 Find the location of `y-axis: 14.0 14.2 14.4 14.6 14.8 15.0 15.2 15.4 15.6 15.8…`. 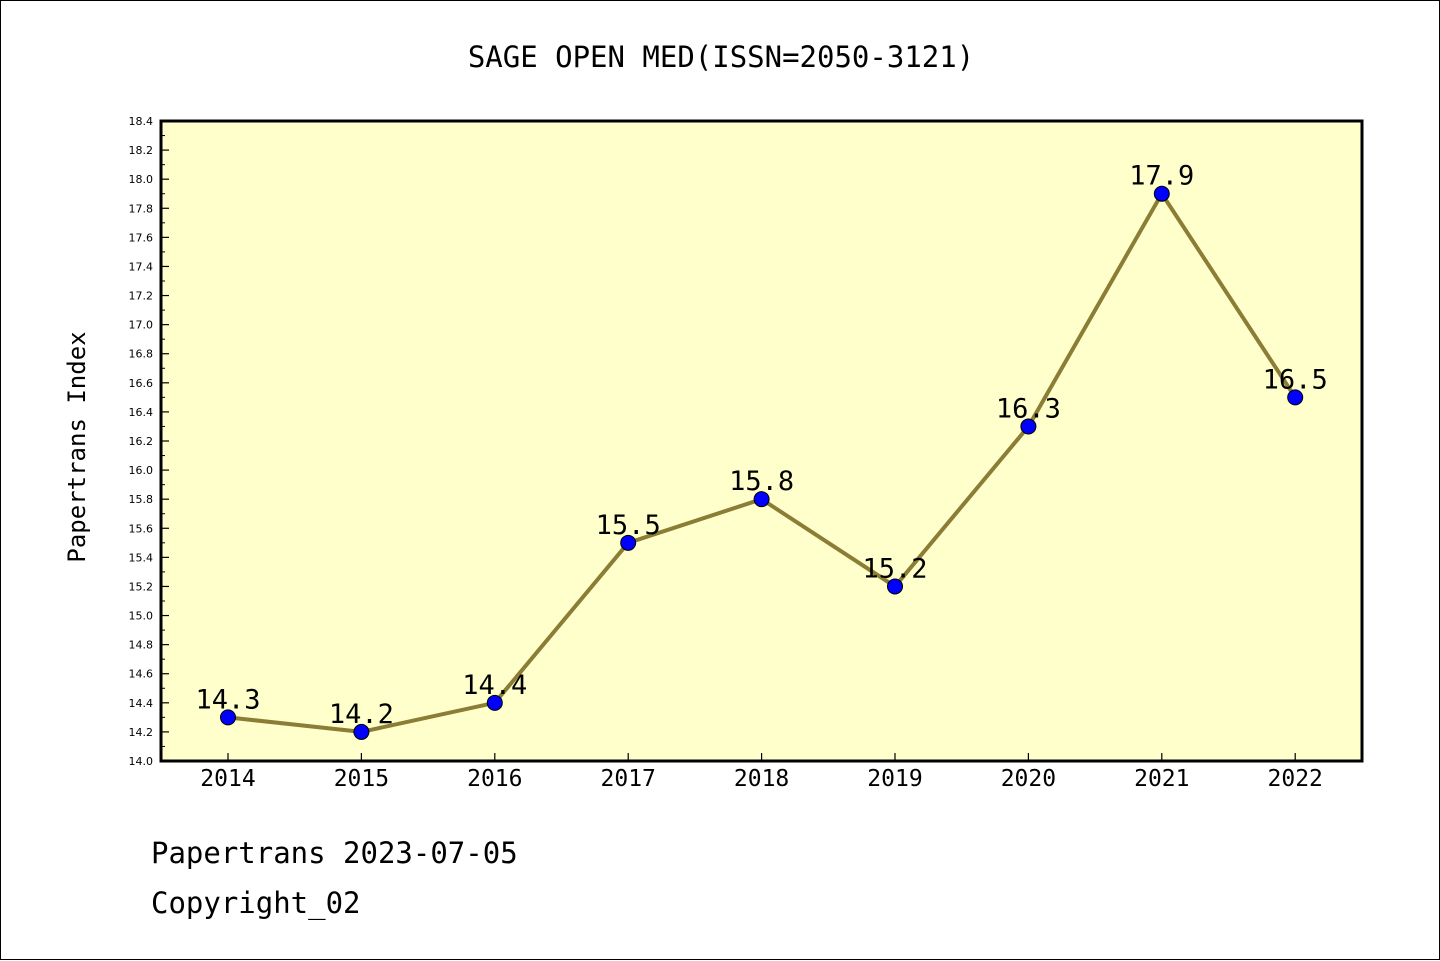

y-axis: 14.0 14.2 14.4 14.6 14.8 15.0 15.2 15.4 15.6 15.8… is located at coordinates (149, 441).